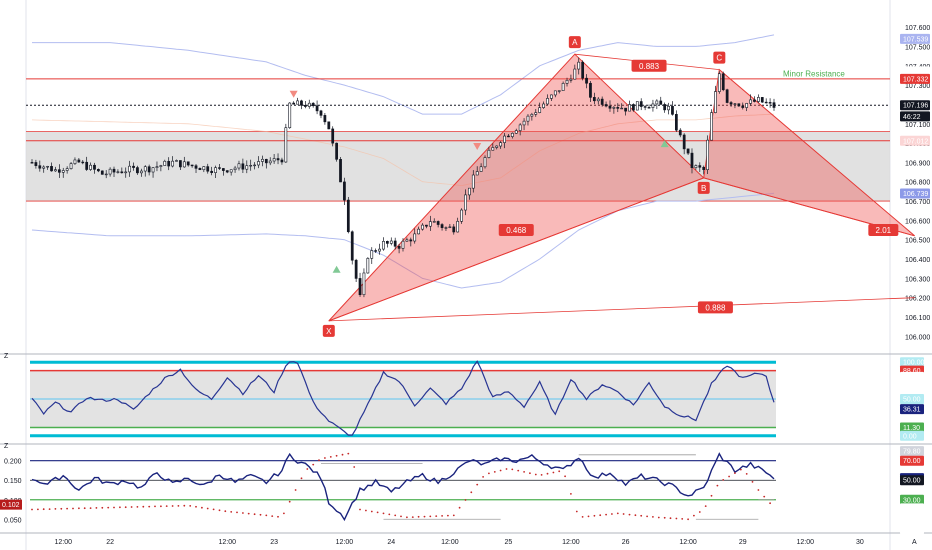 This screenshot has height=550, width=932. Describe the element at coordinates (912, 376) in the screenshot. I see `stochastic-badge: 80.00` at that location.